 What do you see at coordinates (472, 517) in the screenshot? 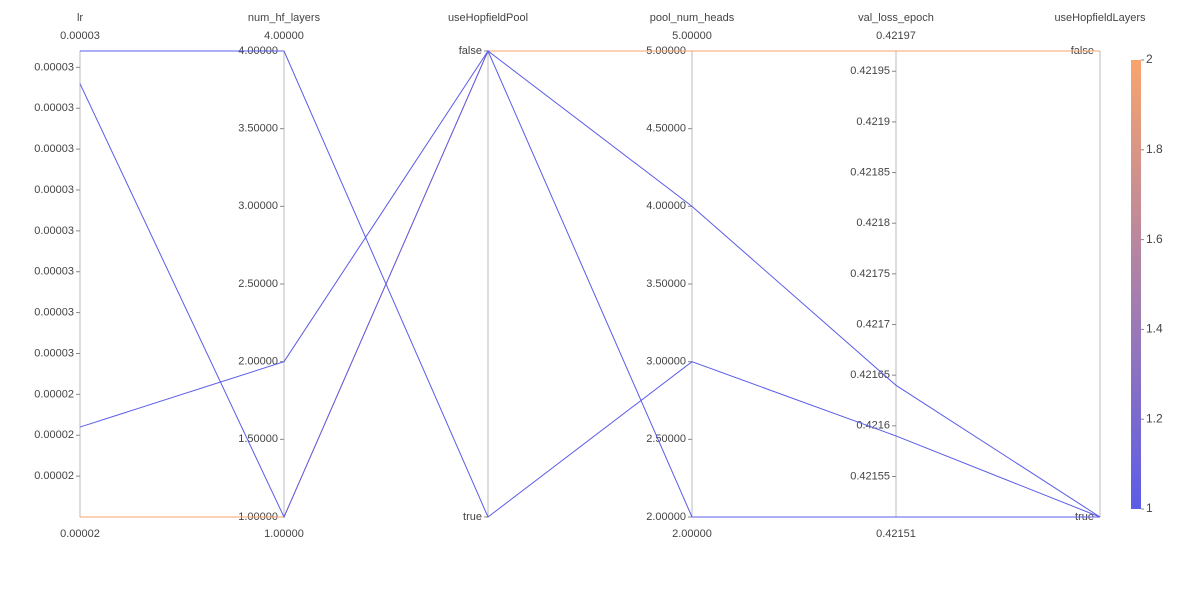
I see `category-label: true` at bounding box center [472, 517].